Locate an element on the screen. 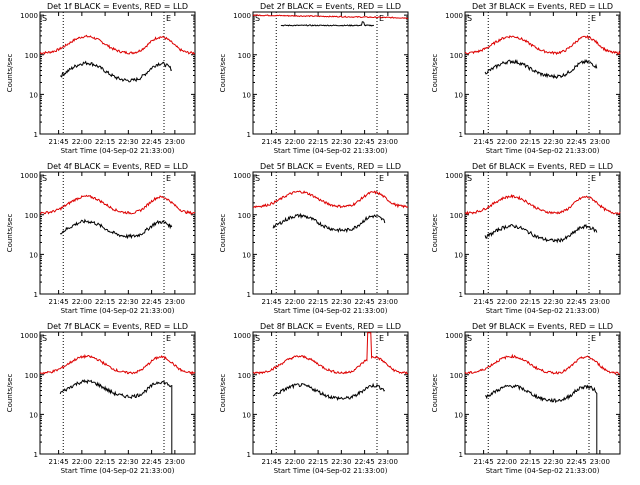 The width and height of the screenshot is (640, 485). panel-title: Det 8f BLACK = Events, RED = LLD is located at coordinates (330, 326).